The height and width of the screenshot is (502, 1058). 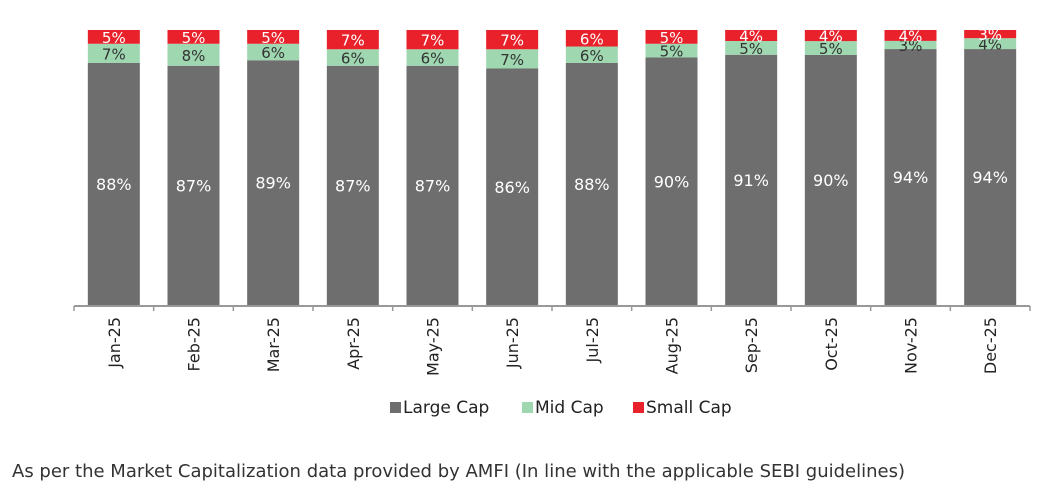 What do you see at coordinates (395, 407) in the screenshot?
I see `legend-swatch-large-cap` at bounding box center [395, 407].